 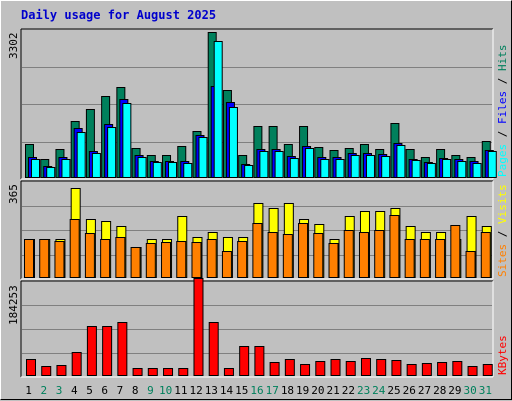 What do you see at coordinates (317, 390) in the screenshot?
I see `day-label: 20` at bounding box center [317, 390].